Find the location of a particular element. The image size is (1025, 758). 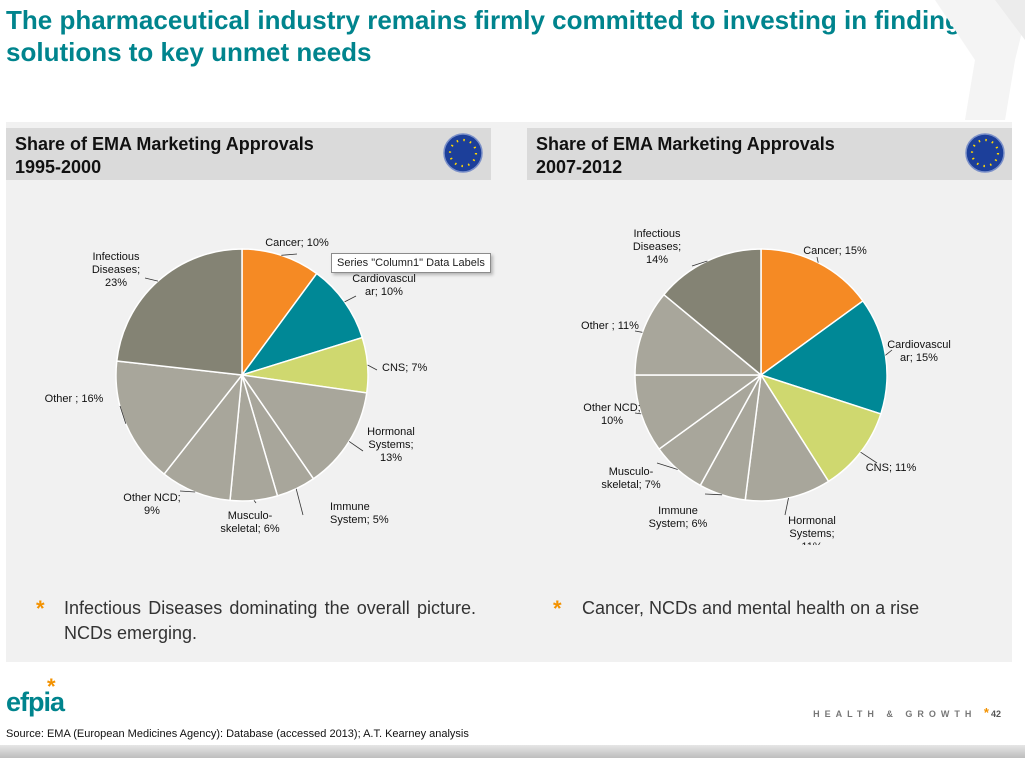

data-label: Other ; 11% is located at coordinates (610, 326).